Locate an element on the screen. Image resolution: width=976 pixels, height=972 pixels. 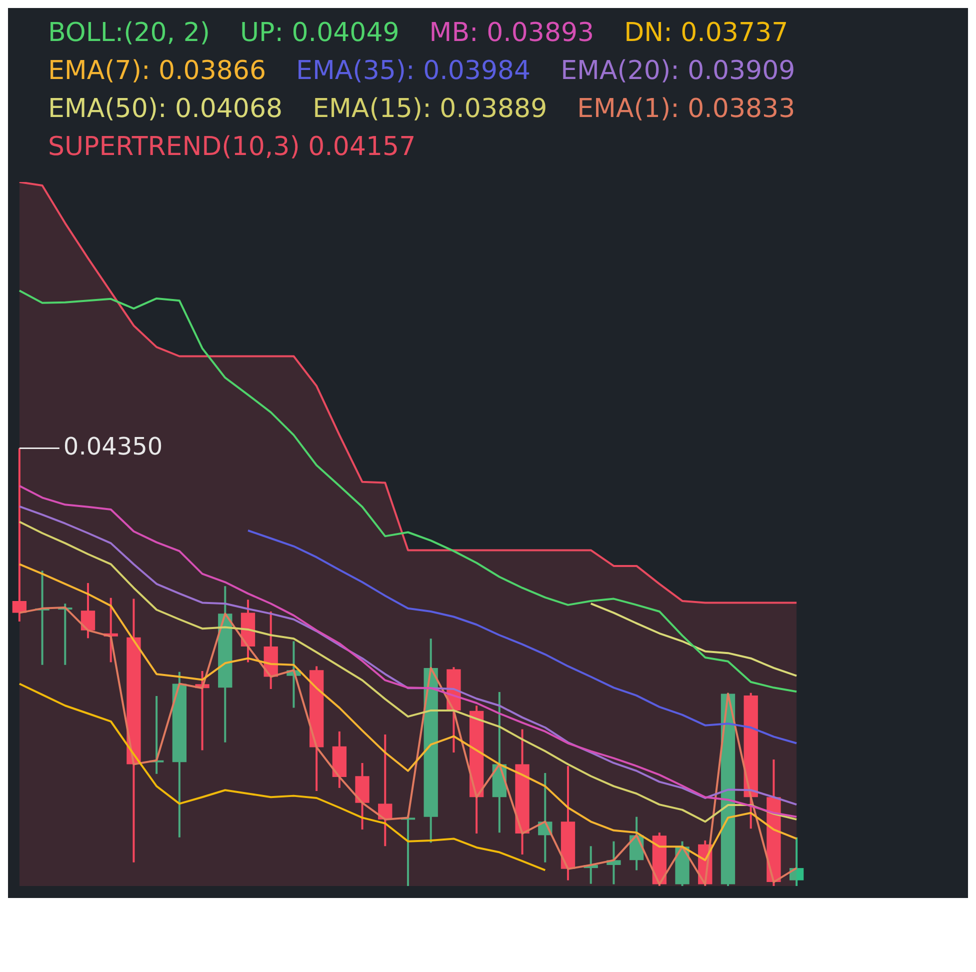
text: EMA(7): 0.03866 is located at coordinates (157, 71).